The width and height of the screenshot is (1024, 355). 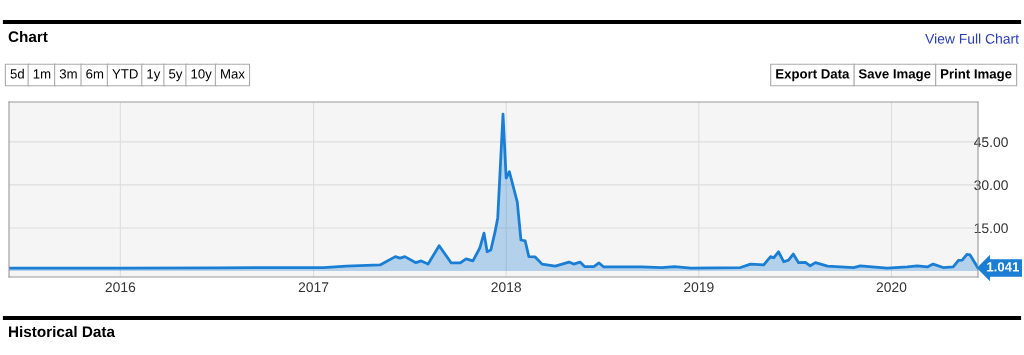 I want to click on text: 5y, so click(x=176, y=75).